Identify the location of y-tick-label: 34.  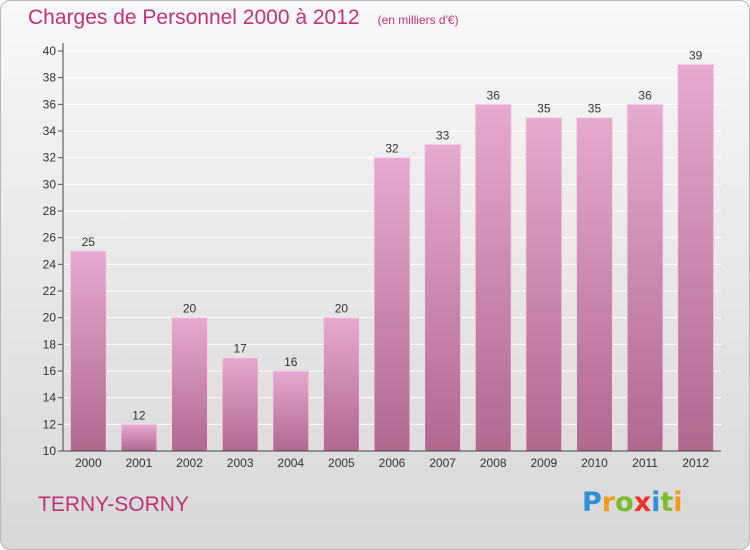
(50, 131).